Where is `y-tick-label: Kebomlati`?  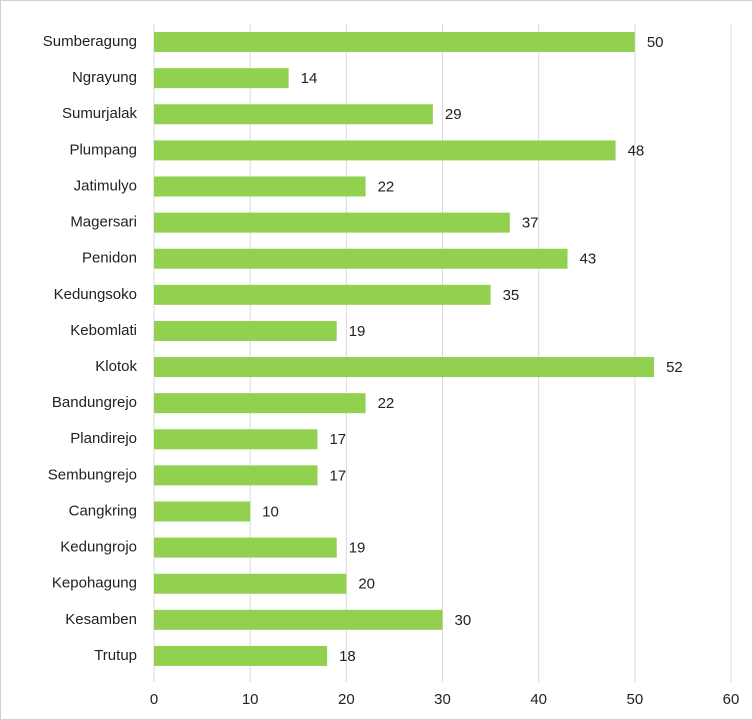 y-tick-label: Kebomlati is located at coordinates (103, 330).